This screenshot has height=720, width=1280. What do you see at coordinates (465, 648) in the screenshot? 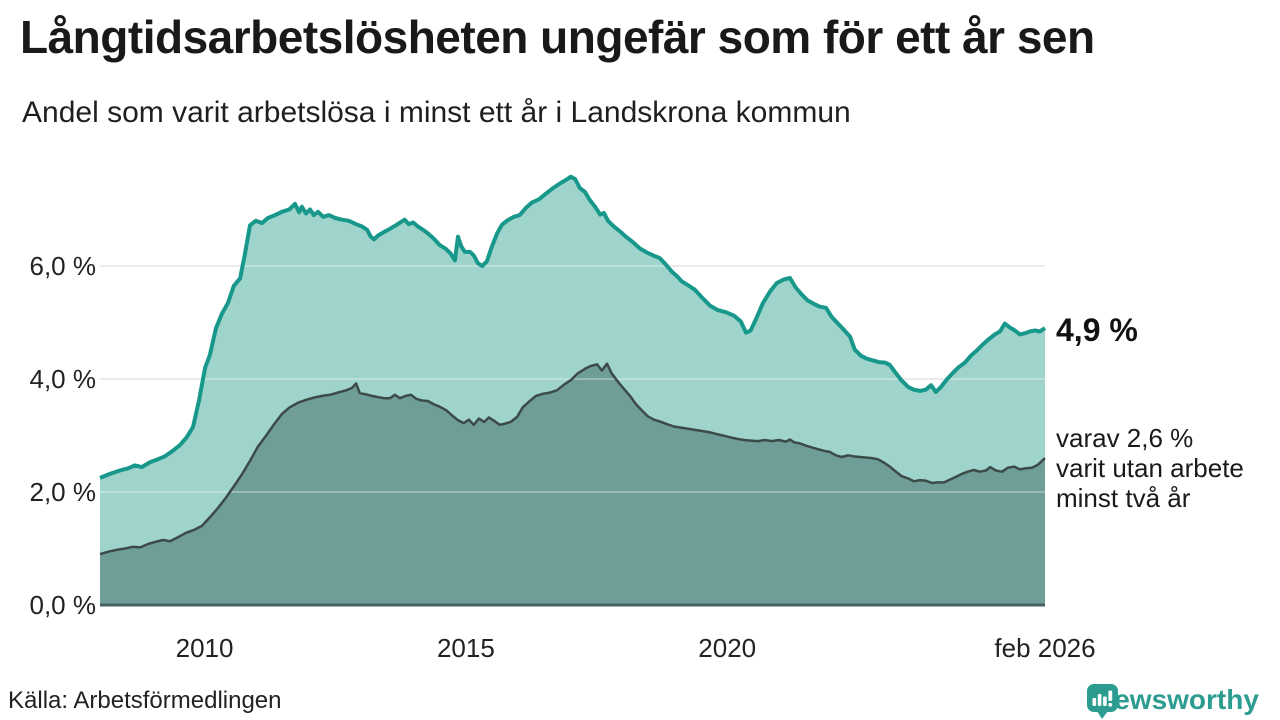
I see `x-axis-tick-label: 2015` at bounding box center [465, 648].